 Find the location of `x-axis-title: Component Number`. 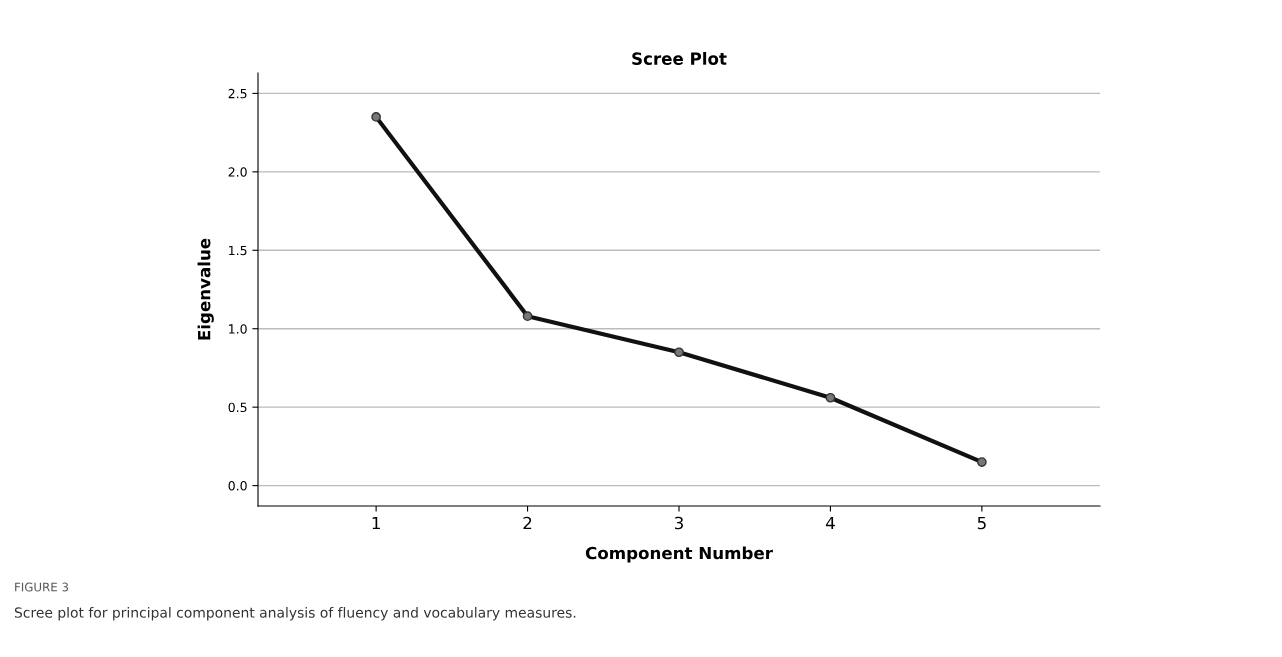

x-axis-title: Component Number is located at coordinates (679, 554).